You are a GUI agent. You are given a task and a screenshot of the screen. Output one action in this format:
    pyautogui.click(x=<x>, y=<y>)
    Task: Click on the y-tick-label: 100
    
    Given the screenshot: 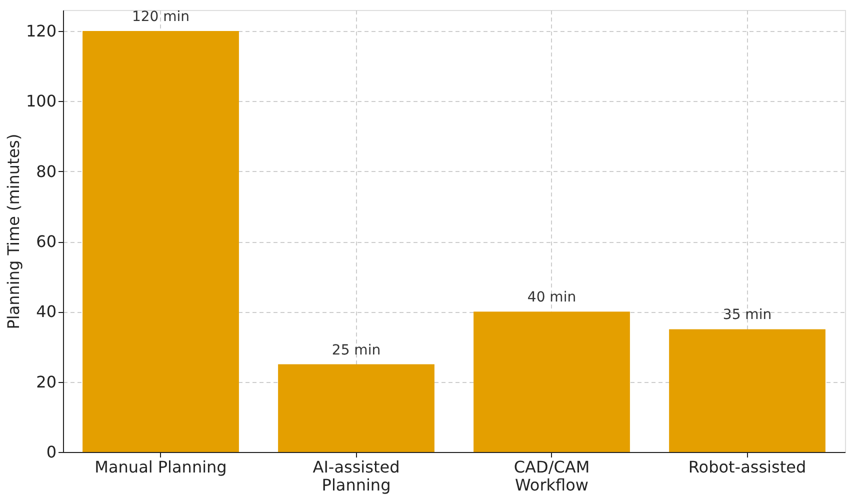 What is the action you would take?
    pyautogui.click(x=41, y=101)
    